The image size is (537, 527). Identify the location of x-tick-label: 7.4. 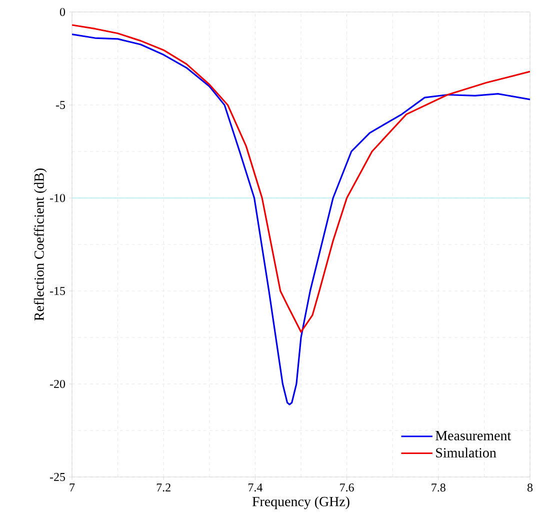
(255, 488).